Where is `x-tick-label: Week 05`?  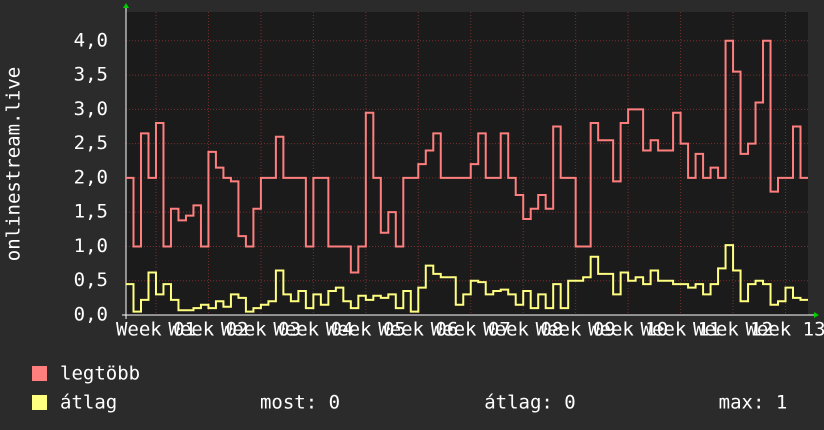 x-tick-label: Week 05 is located at coordinates (366, 330).